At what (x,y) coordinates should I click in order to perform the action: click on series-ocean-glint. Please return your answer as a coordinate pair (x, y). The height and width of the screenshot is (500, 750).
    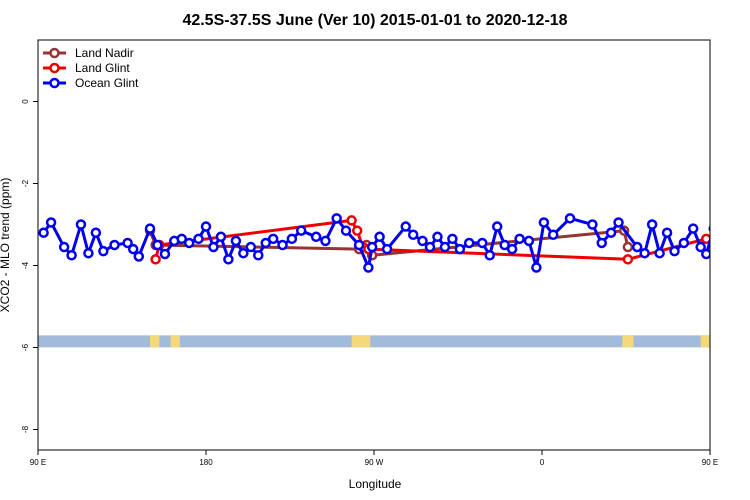
    Looking at the image, I should click on (391, 243).